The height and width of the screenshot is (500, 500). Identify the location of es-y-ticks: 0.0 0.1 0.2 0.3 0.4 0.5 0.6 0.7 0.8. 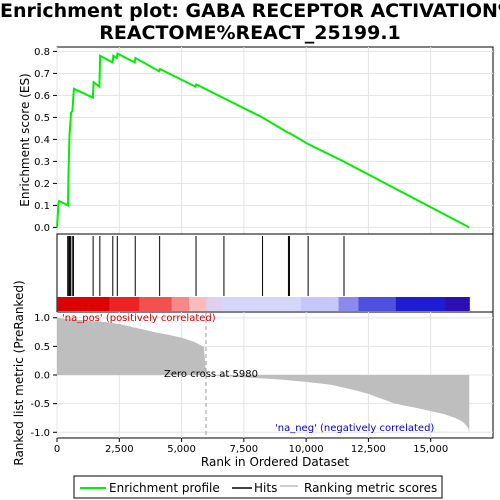
(45, 140).